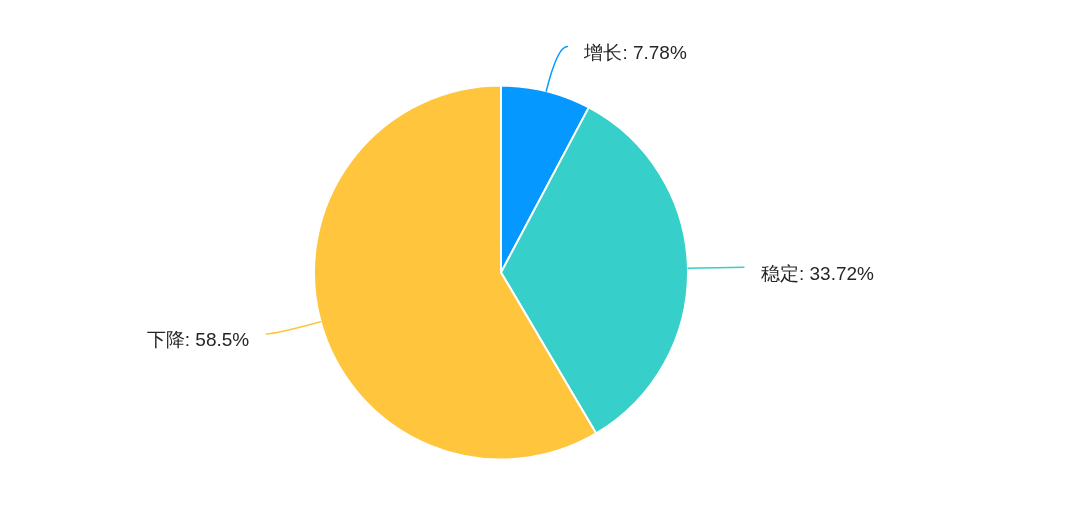 This screenshot has height=513, width=1080. I want to click on slice-label: 稳定: 33.72%, so click(817, 273).